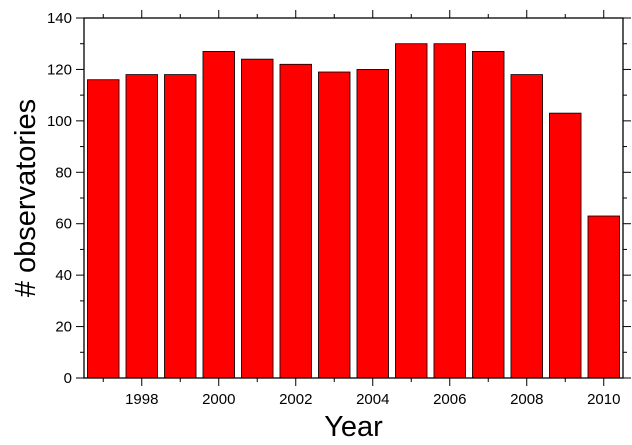 This screenshot has width=632, height=445. I want to click on y-tick-label-20: 20, so click(63, 327).